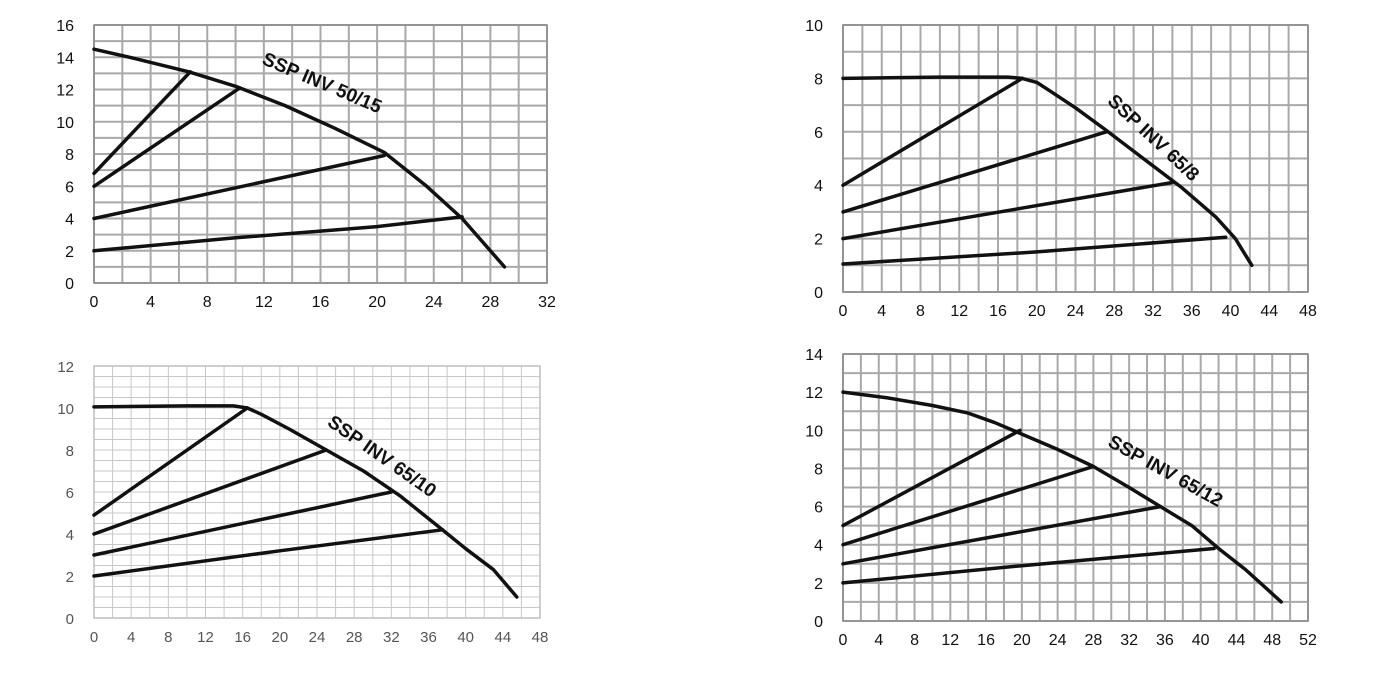 The width and height of the screenshot is (1385, 696). I want to click on x-tick-label: 52, so click(1308, 640).